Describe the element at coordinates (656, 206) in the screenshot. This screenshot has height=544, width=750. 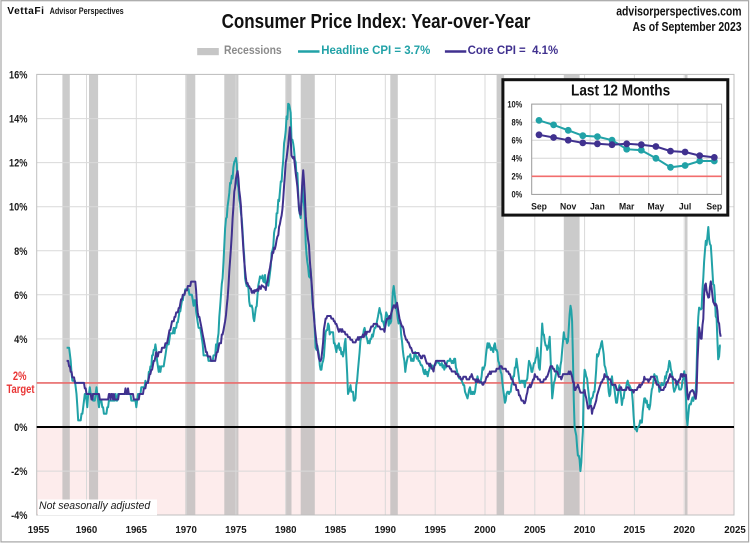
I see `svg-text: May` at that location.